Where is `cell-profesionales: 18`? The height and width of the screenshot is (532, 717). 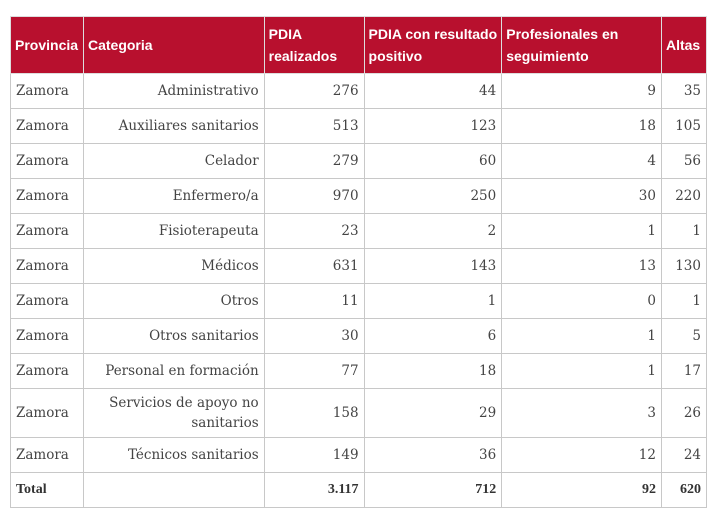
cell-profesionales: 18 is located at coordinates (581, 126).